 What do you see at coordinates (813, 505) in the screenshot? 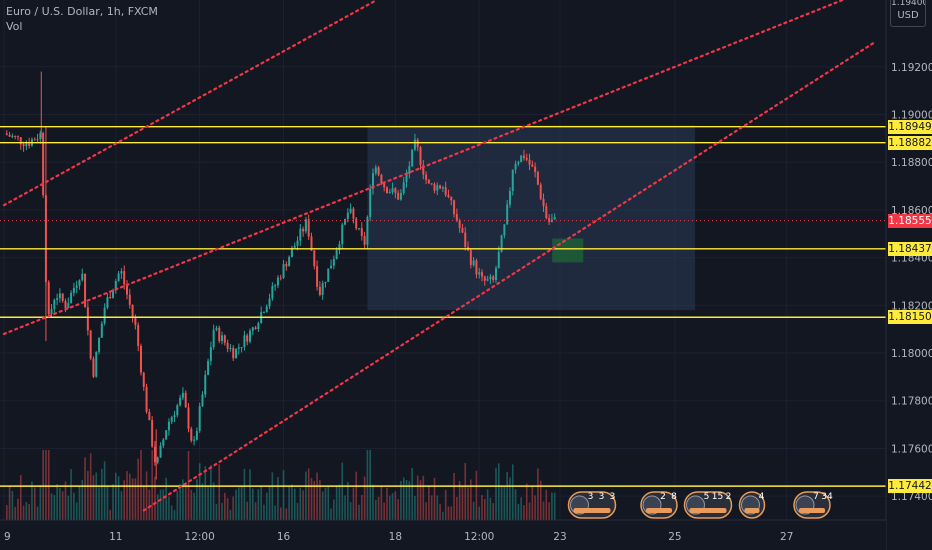
I see `economic-event-icon: 7 34` at bounding box center [813, 505].